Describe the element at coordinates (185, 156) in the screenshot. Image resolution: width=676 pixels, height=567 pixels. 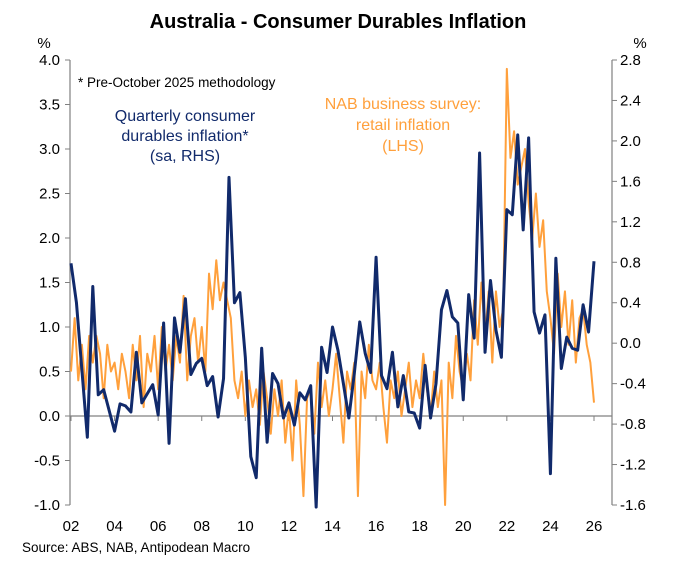
I see `blue-label-line: (sa, RHS)` at that location.